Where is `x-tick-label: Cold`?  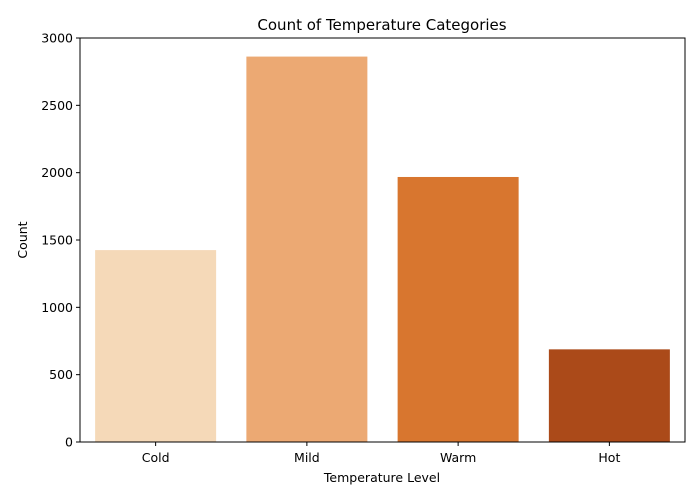 x-tick-label: Cold is located at coordinates (156, 457).